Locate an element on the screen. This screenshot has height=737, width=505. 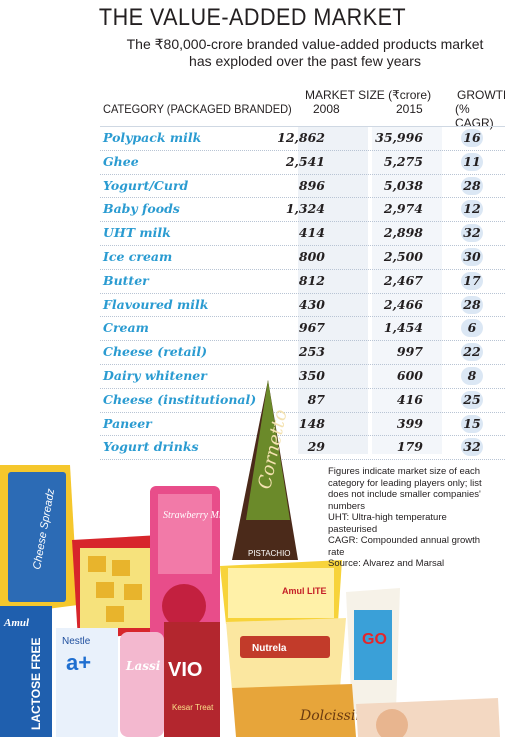
header-2008: 2008 is located at coordinates (326, 109).